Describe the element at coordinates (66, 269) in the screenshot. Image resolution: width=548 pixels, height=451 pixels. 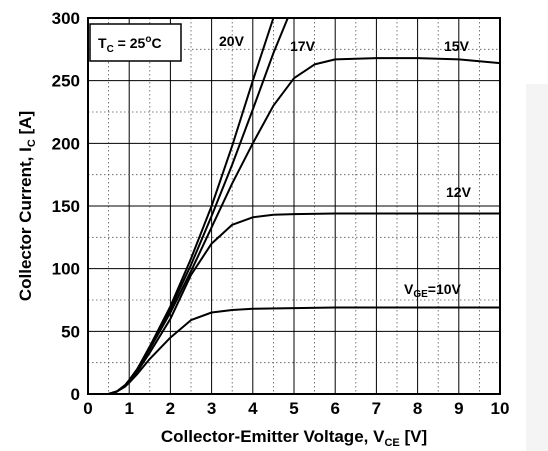
I see `y-tick-label: 100` at that location.